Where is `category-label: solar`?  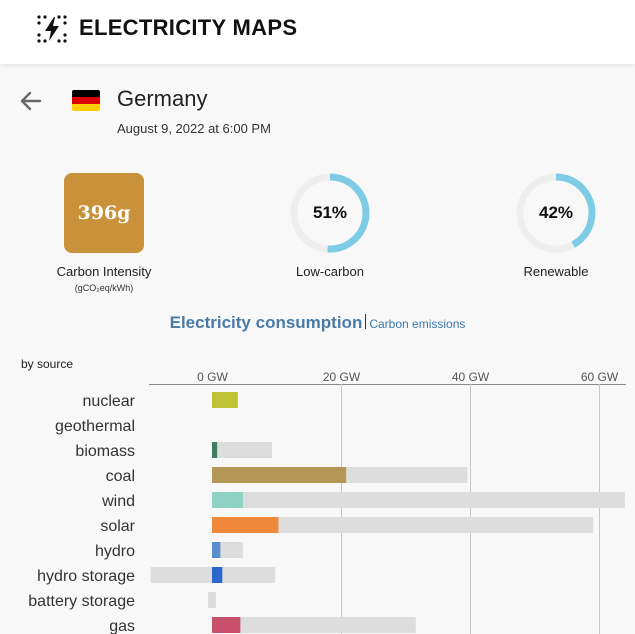 category-label: solar is located at coordinates (117, 526).